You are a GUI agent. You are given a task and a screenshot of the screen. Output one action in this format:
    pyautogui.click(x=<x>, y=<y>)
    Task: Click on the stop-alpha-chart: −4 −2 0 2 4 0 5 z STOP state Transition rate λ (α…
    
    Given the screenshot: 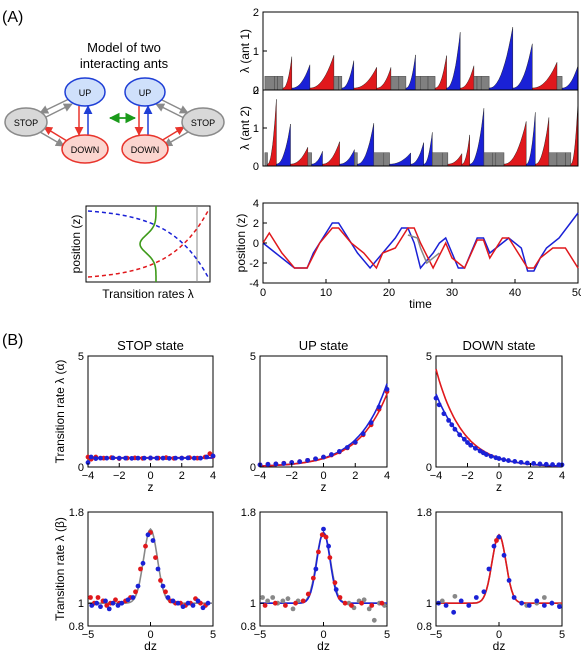 What is the action you would take?
    pyautogui.click(x=134, y=416)
    